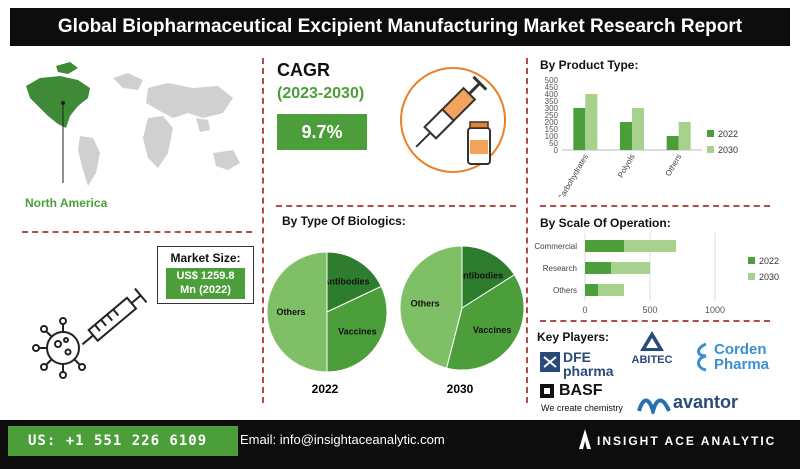 The height and width of the screenshot is (469, 800). Describe the element at coordinates (687, 441) in the screenshot. I see `brand-name: INSIGHT ACE ANALYTIC` at that location.